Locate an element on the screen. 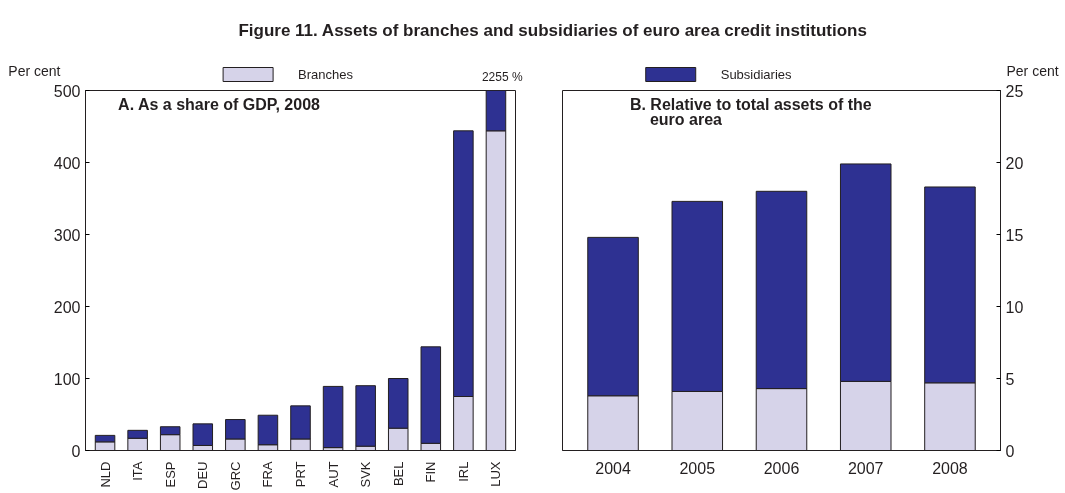 Image resolution: width=1065 pixels, height=493 pixels. x-tick-label: 2006 is located at coordinates (781, 468).